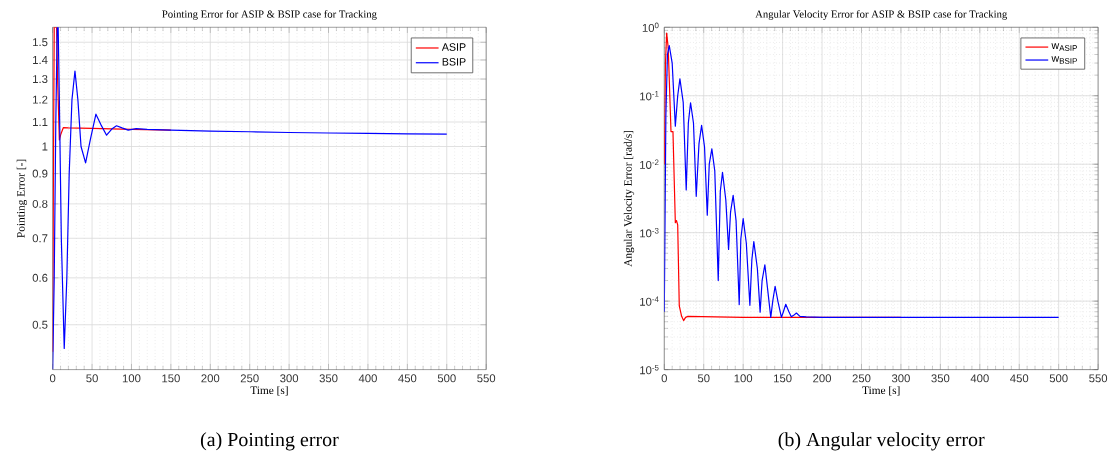 This screenshot has height=461, width=1112. I want to click on y-tick-label: 10$^{-3}$, so click(649, 233).